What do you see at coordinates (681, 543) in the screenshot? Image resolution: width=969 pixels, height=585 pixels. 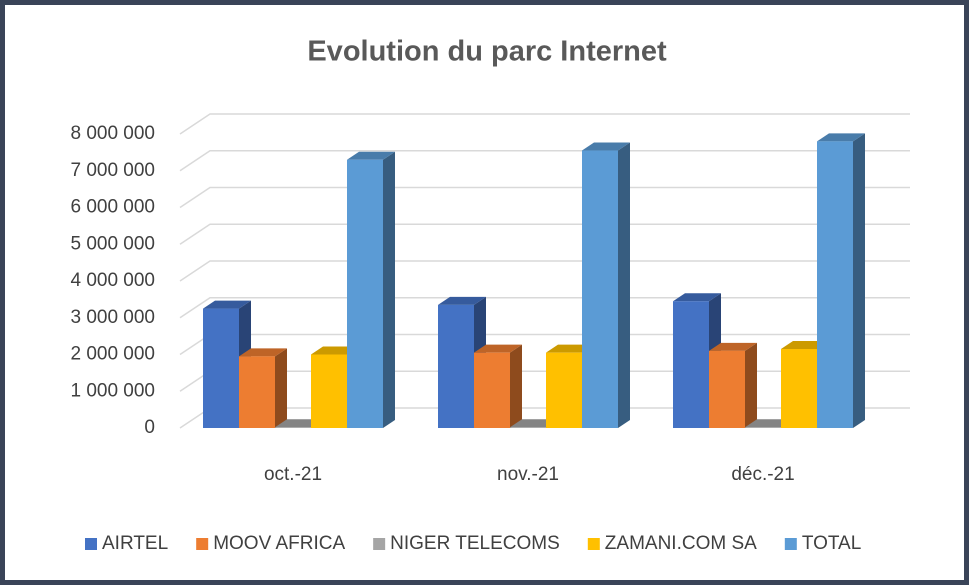 I see `legend-label: ZAMANI.COM SA` at bounding box center [681, 543].